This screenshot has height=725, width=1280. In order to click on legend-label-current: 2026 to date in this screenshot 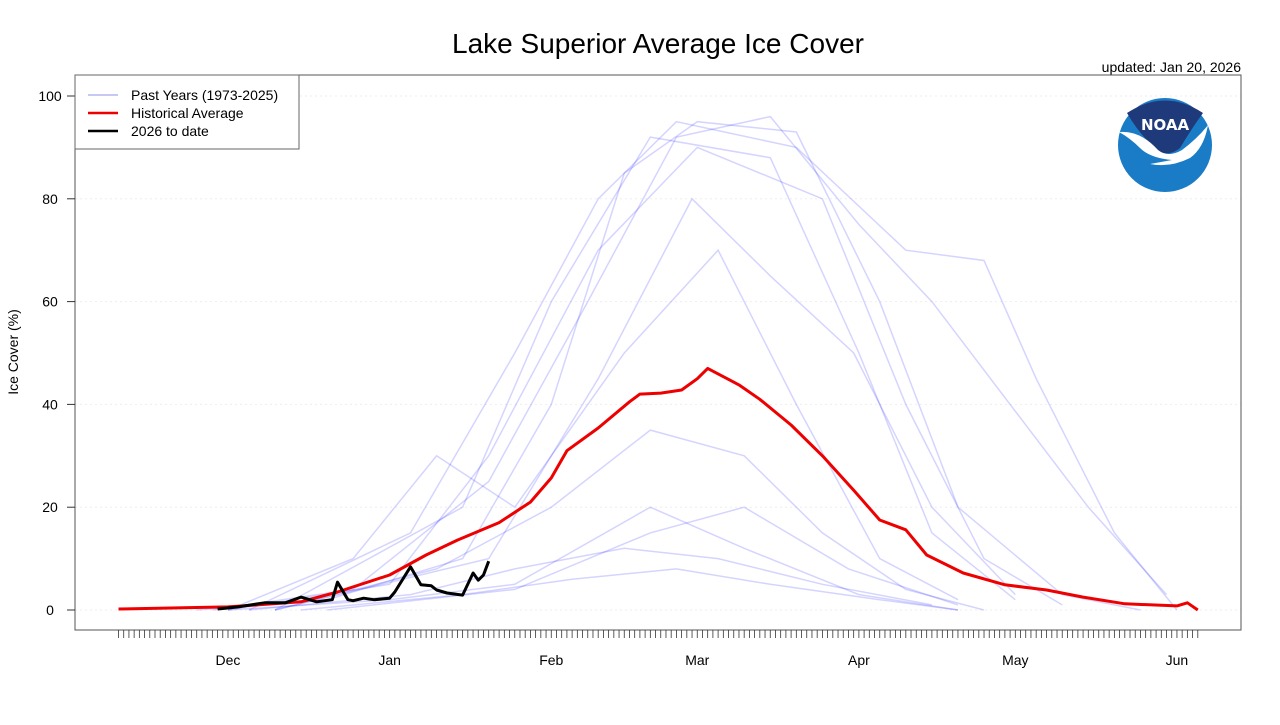, I will do `click(170, 131)`.